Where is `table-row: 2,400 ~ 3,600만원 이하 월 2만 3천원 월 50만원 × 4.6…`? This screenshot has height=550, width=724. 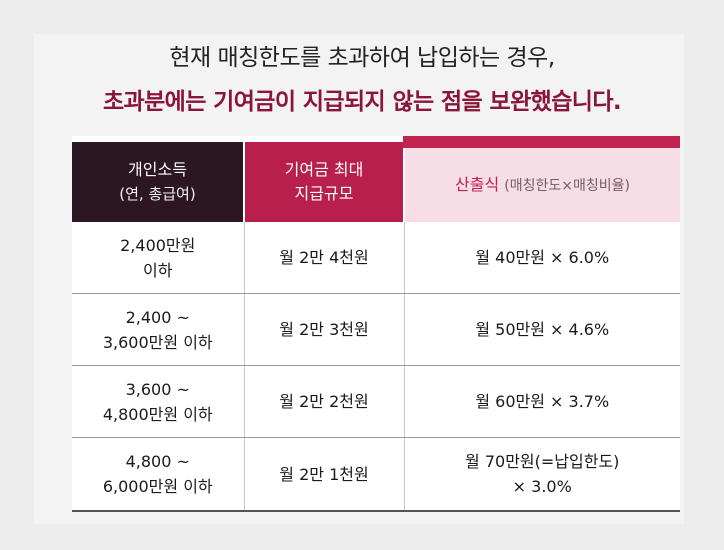
table-row: 2,400 ~ 3,600만원 이하 월 2만 3천원 월 50만원 × 4.6… is located at coordinates (376, 329).